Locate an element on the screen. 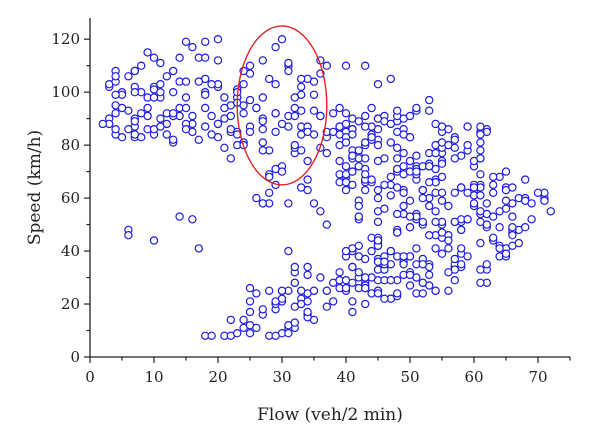  x-tick-label: 20 is located at coordinates (217, 377).